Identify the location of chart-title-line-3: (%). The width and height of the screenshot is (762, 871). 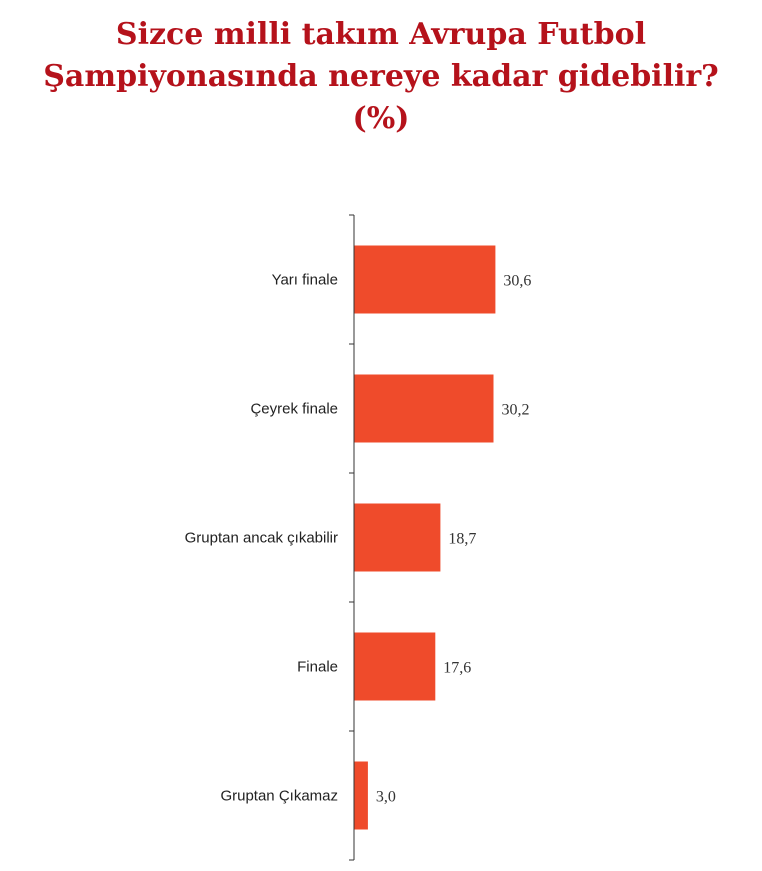
(381, 118).